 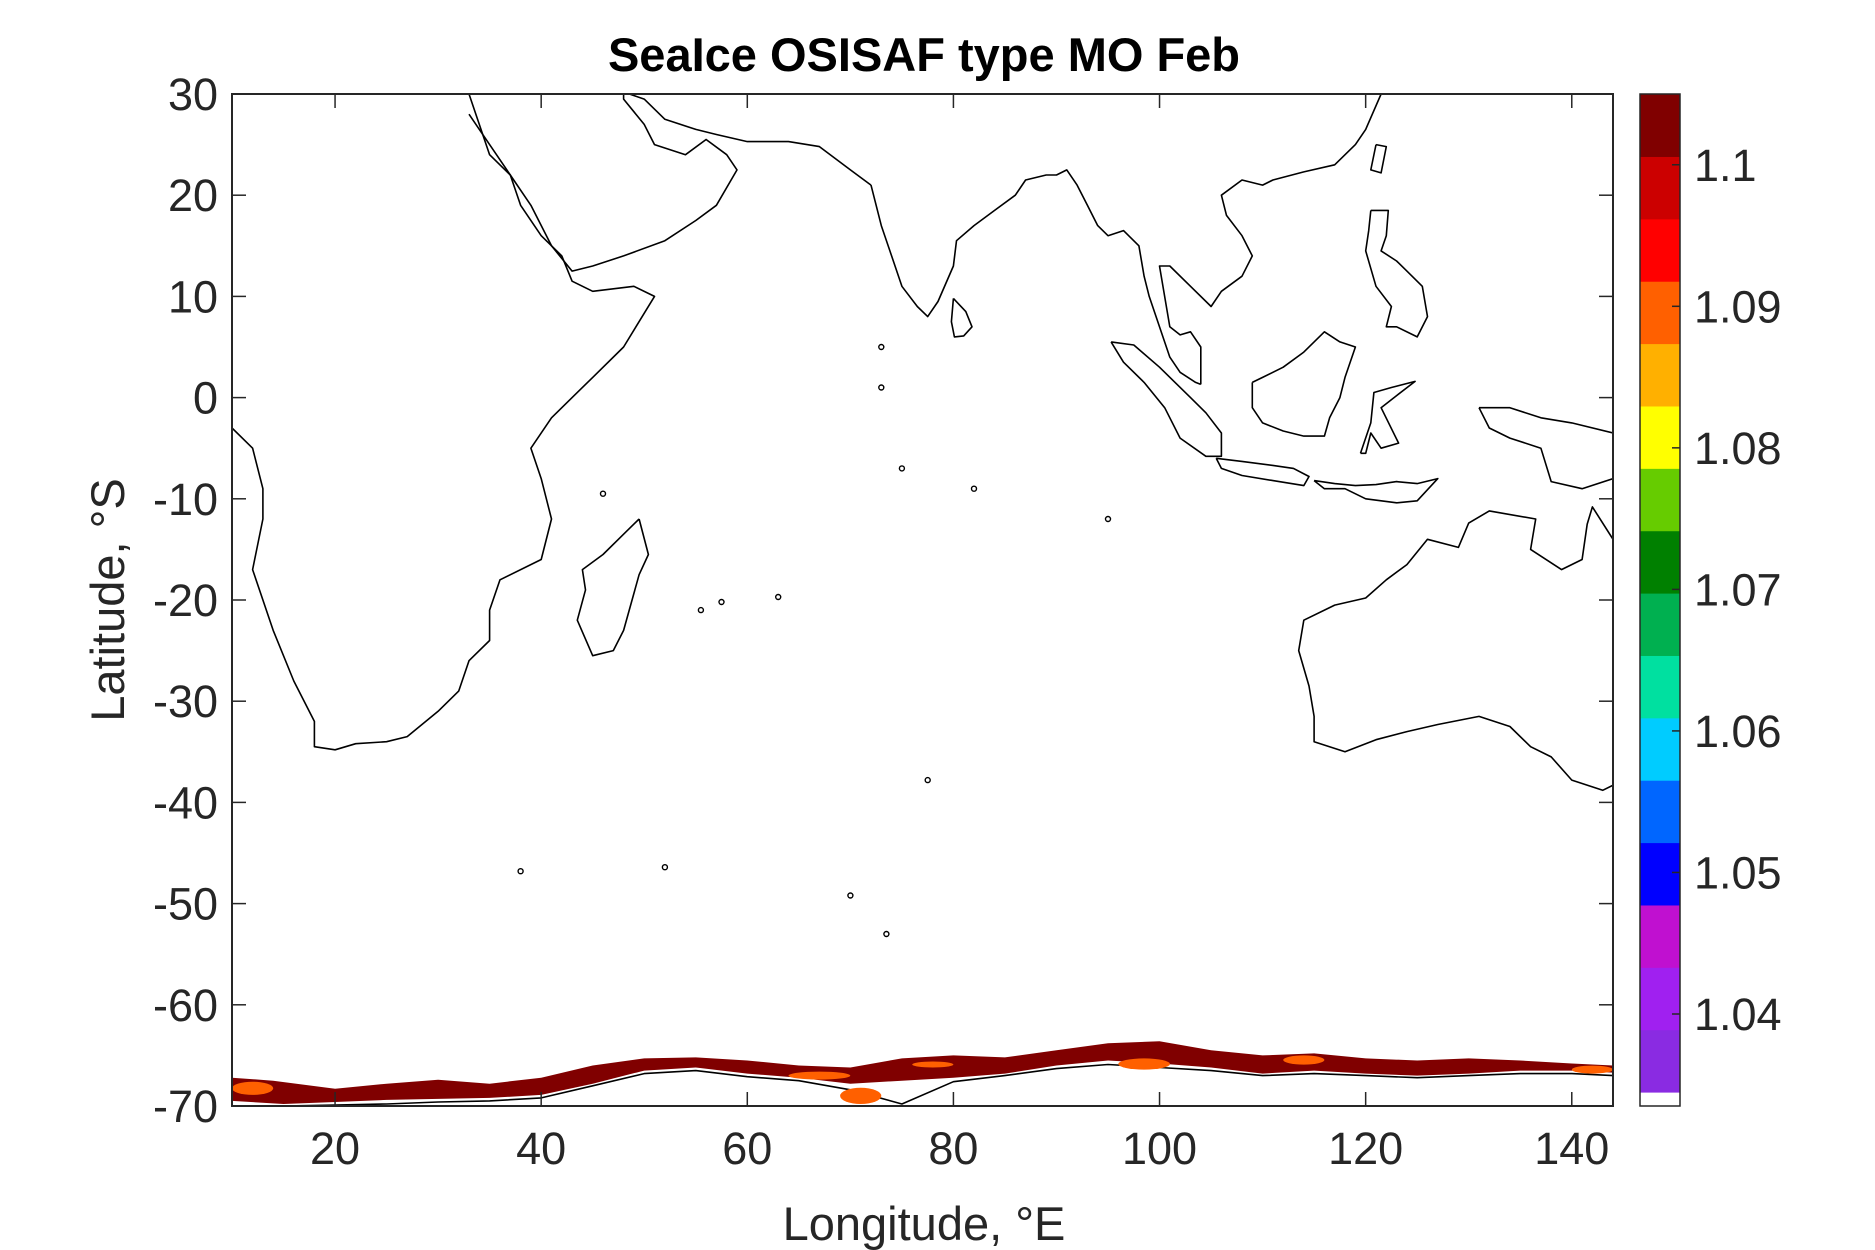 I want to click on sumatra-coastline, so click(x=1166, y=399).